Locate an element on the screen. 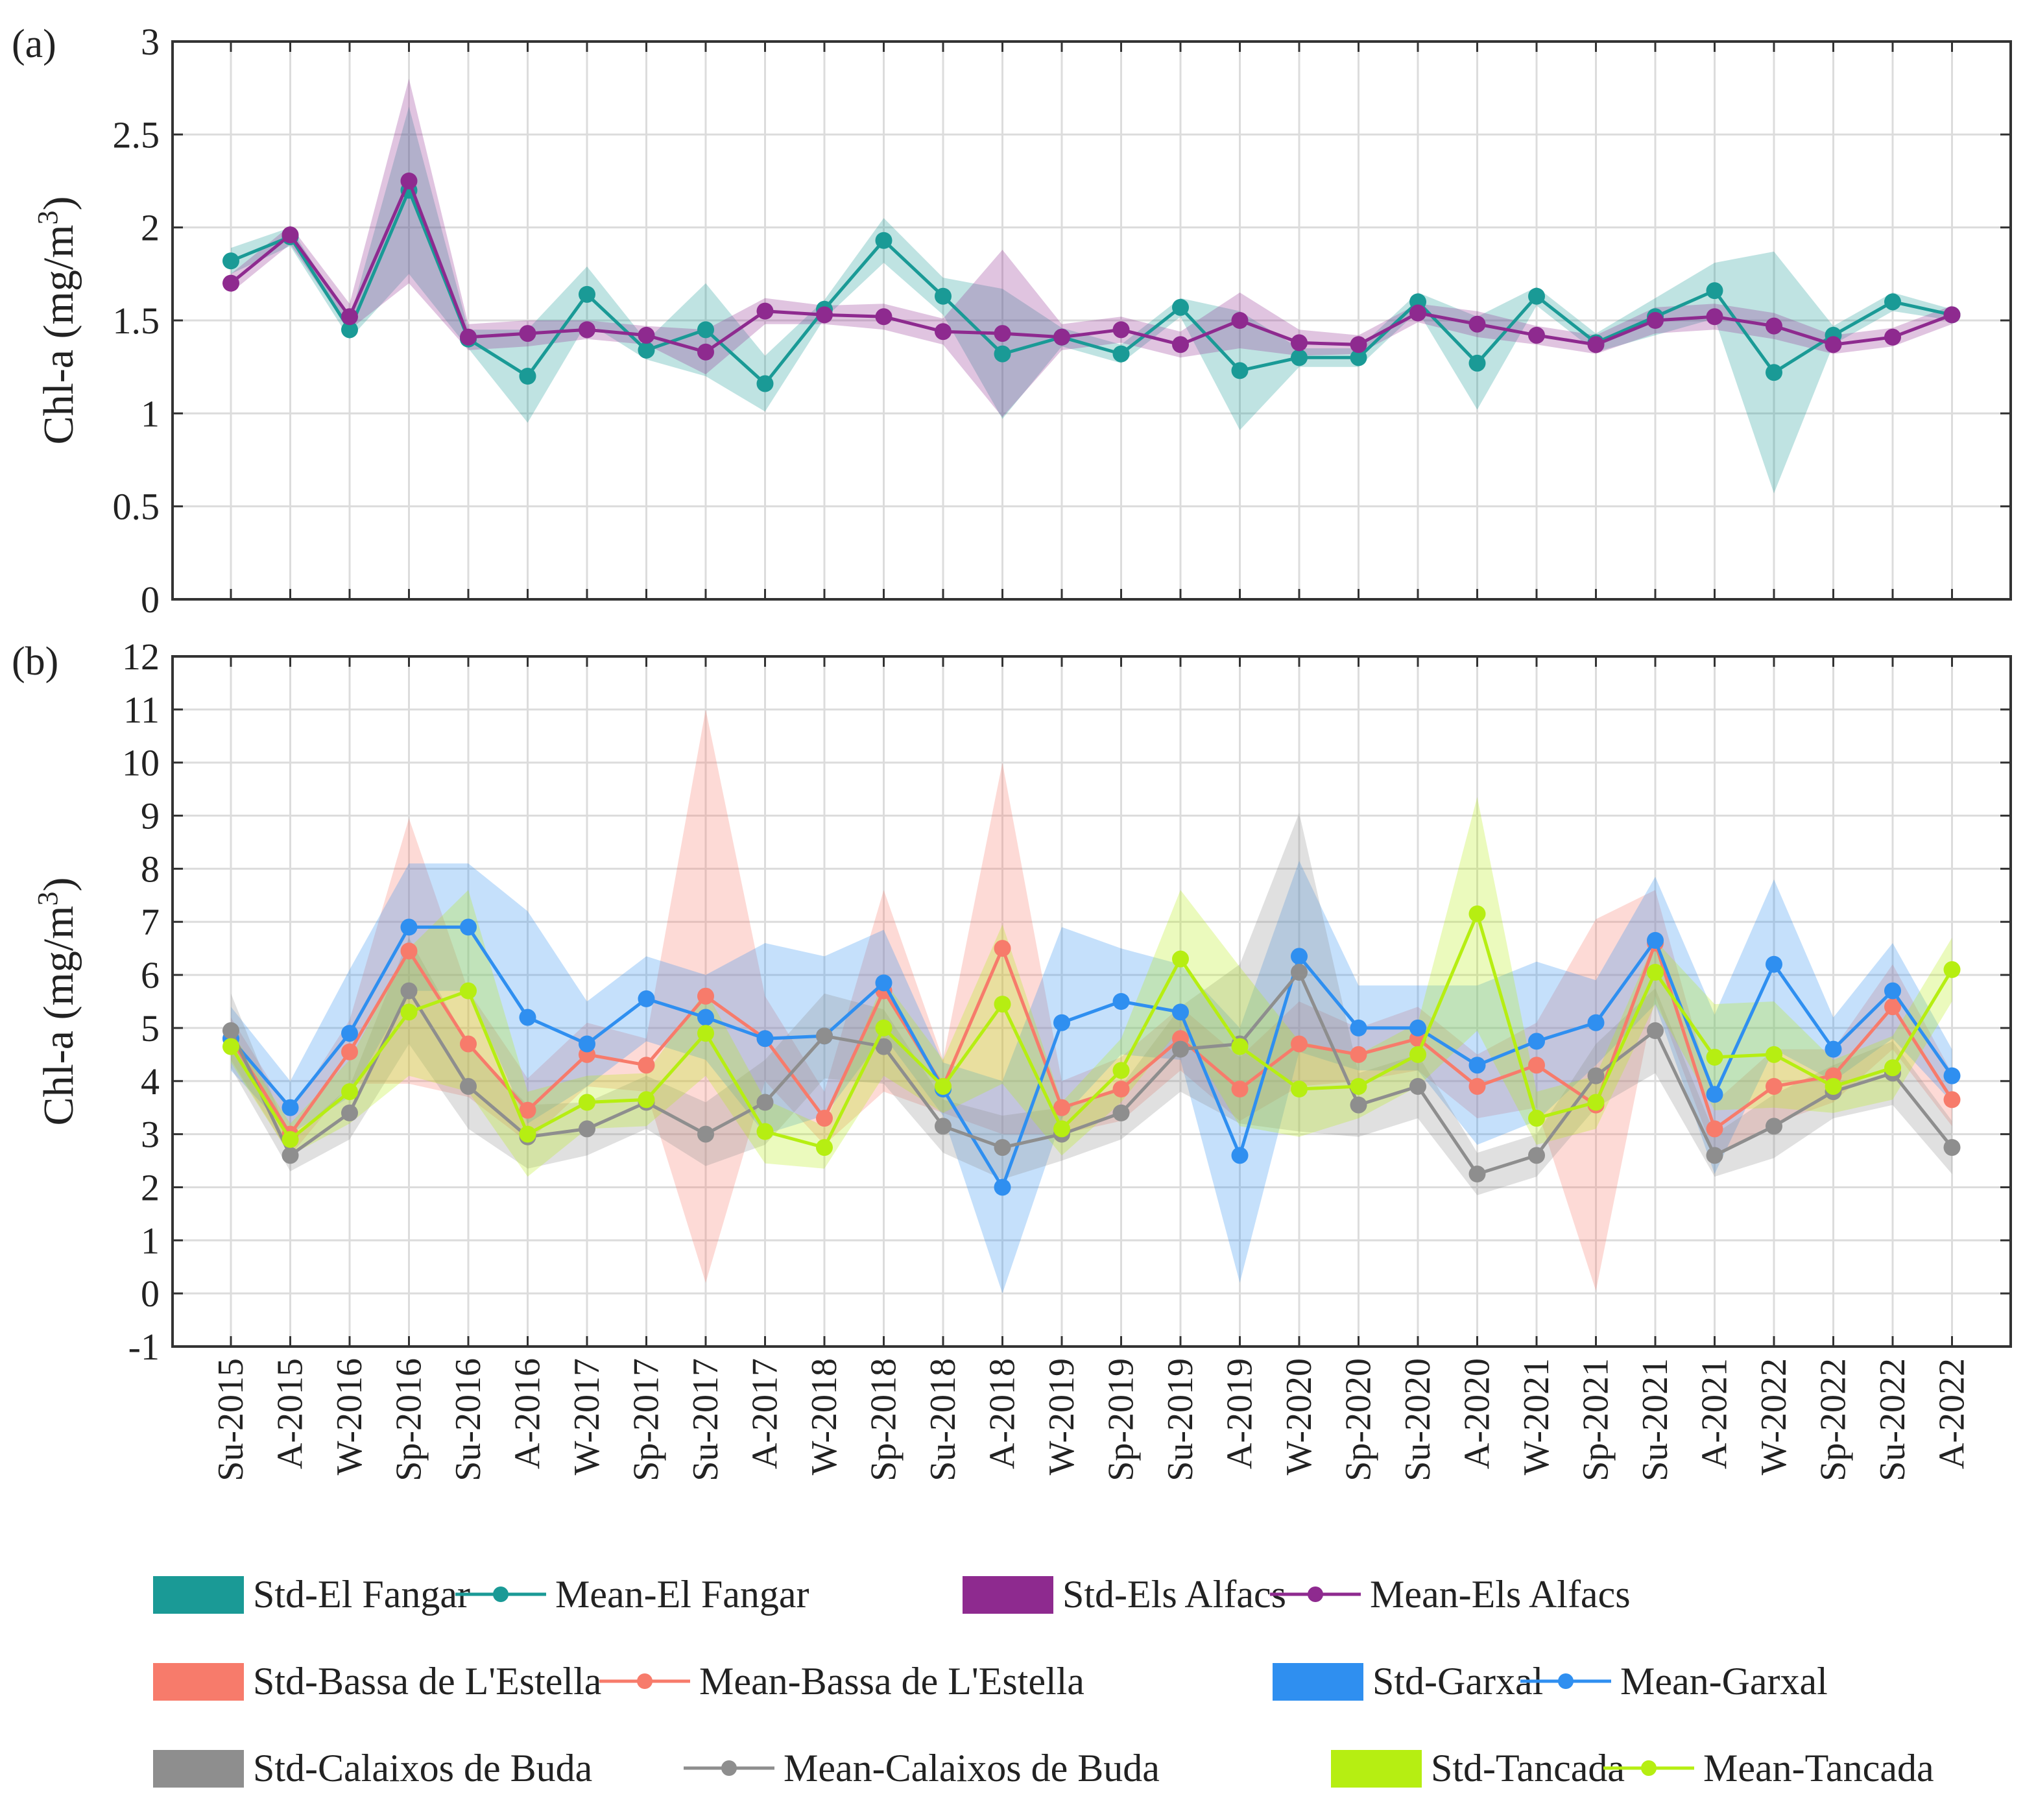 Image resolution: width=2036 pixels, height=1820 pixels. x-tick-label: A-2017 is located at coordinates (765, 1413).